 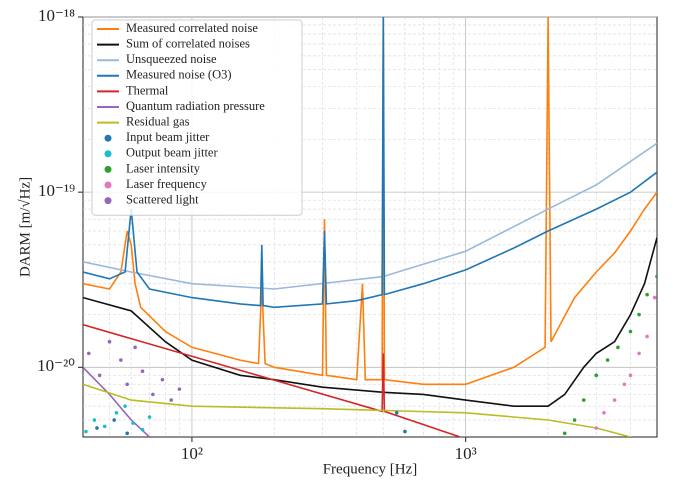 What do you see at coordinates (179, 75) in the screenshot?
I see `legend-label: Measured noise (O3)` at bounding box center [179, 75].